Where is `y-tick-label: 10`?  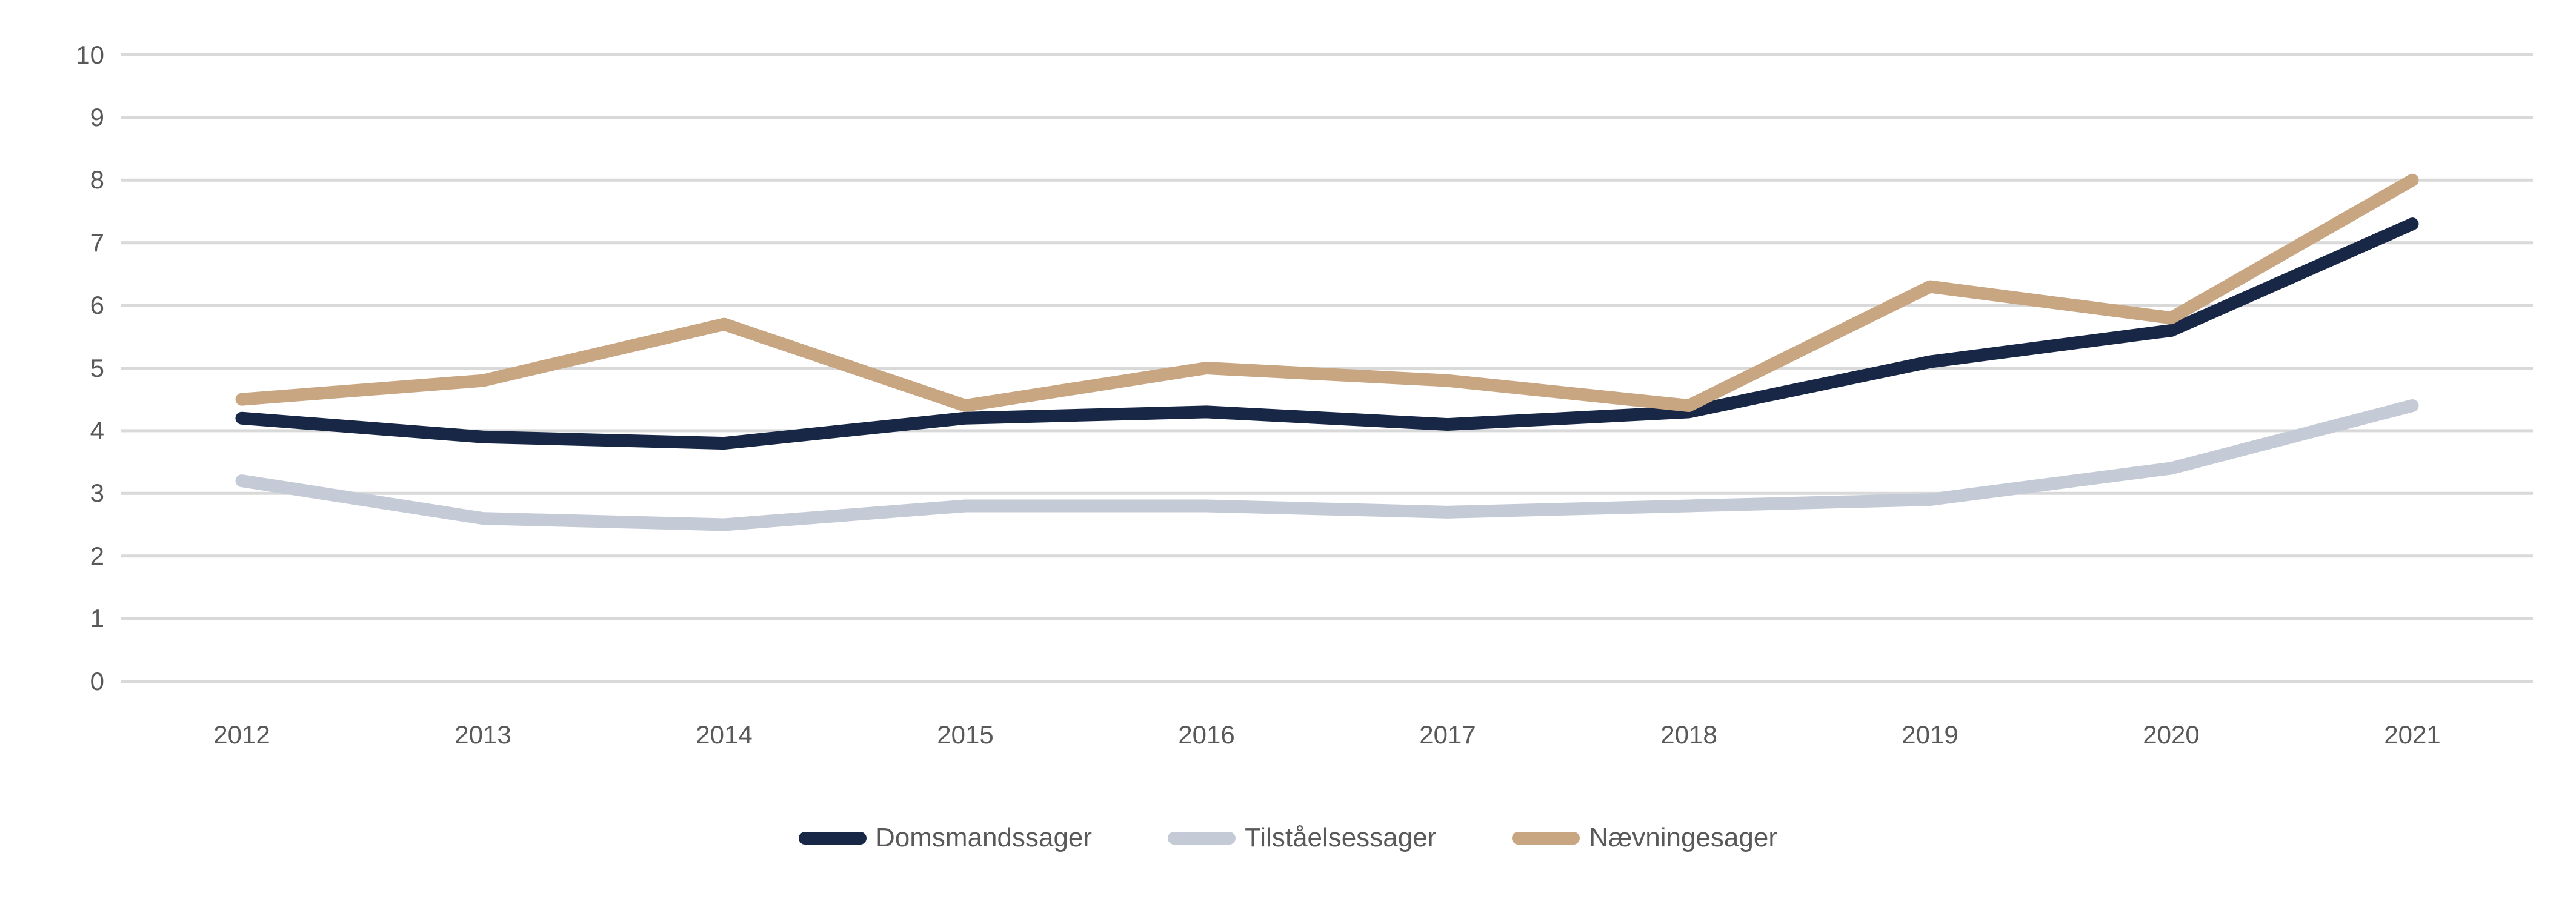
y-tick-label: 10 is located at coordinates (90, 55).